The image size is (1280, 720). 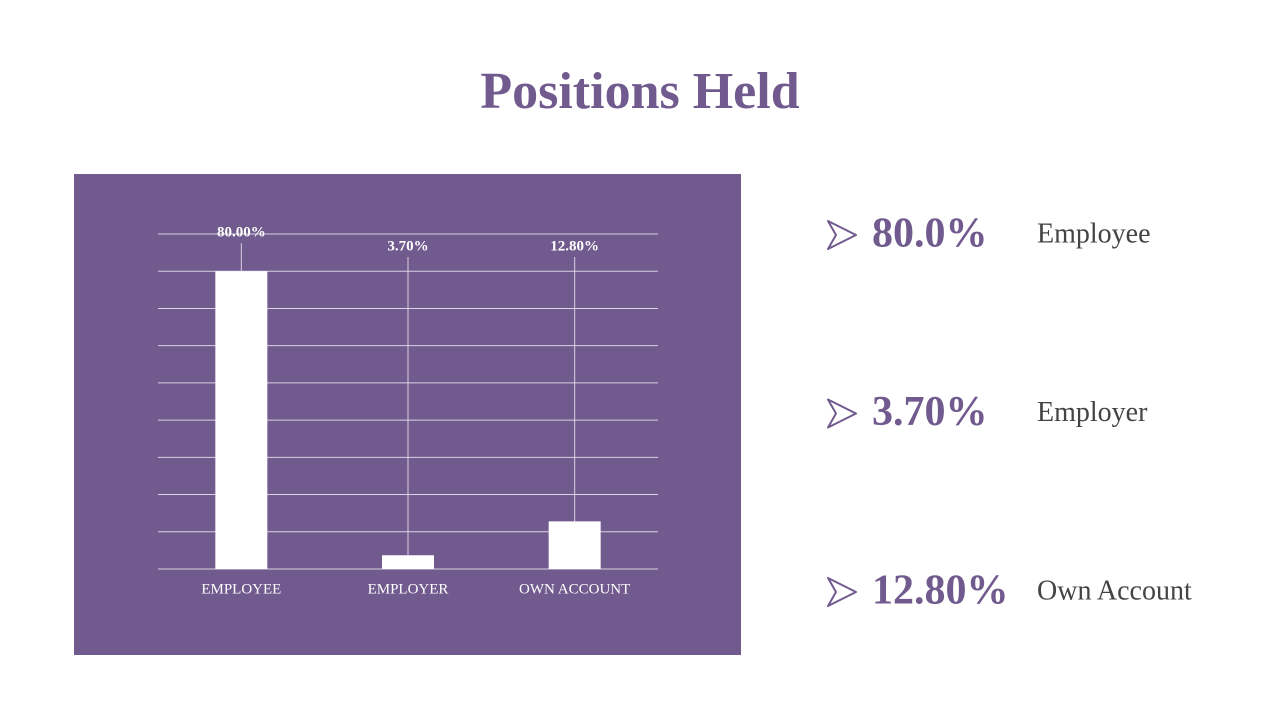 What do you see at coordinates (241, 589) in the screenshot?
I see `x-tick-label: EMPLOYEE` at bounding box center [241, 589].